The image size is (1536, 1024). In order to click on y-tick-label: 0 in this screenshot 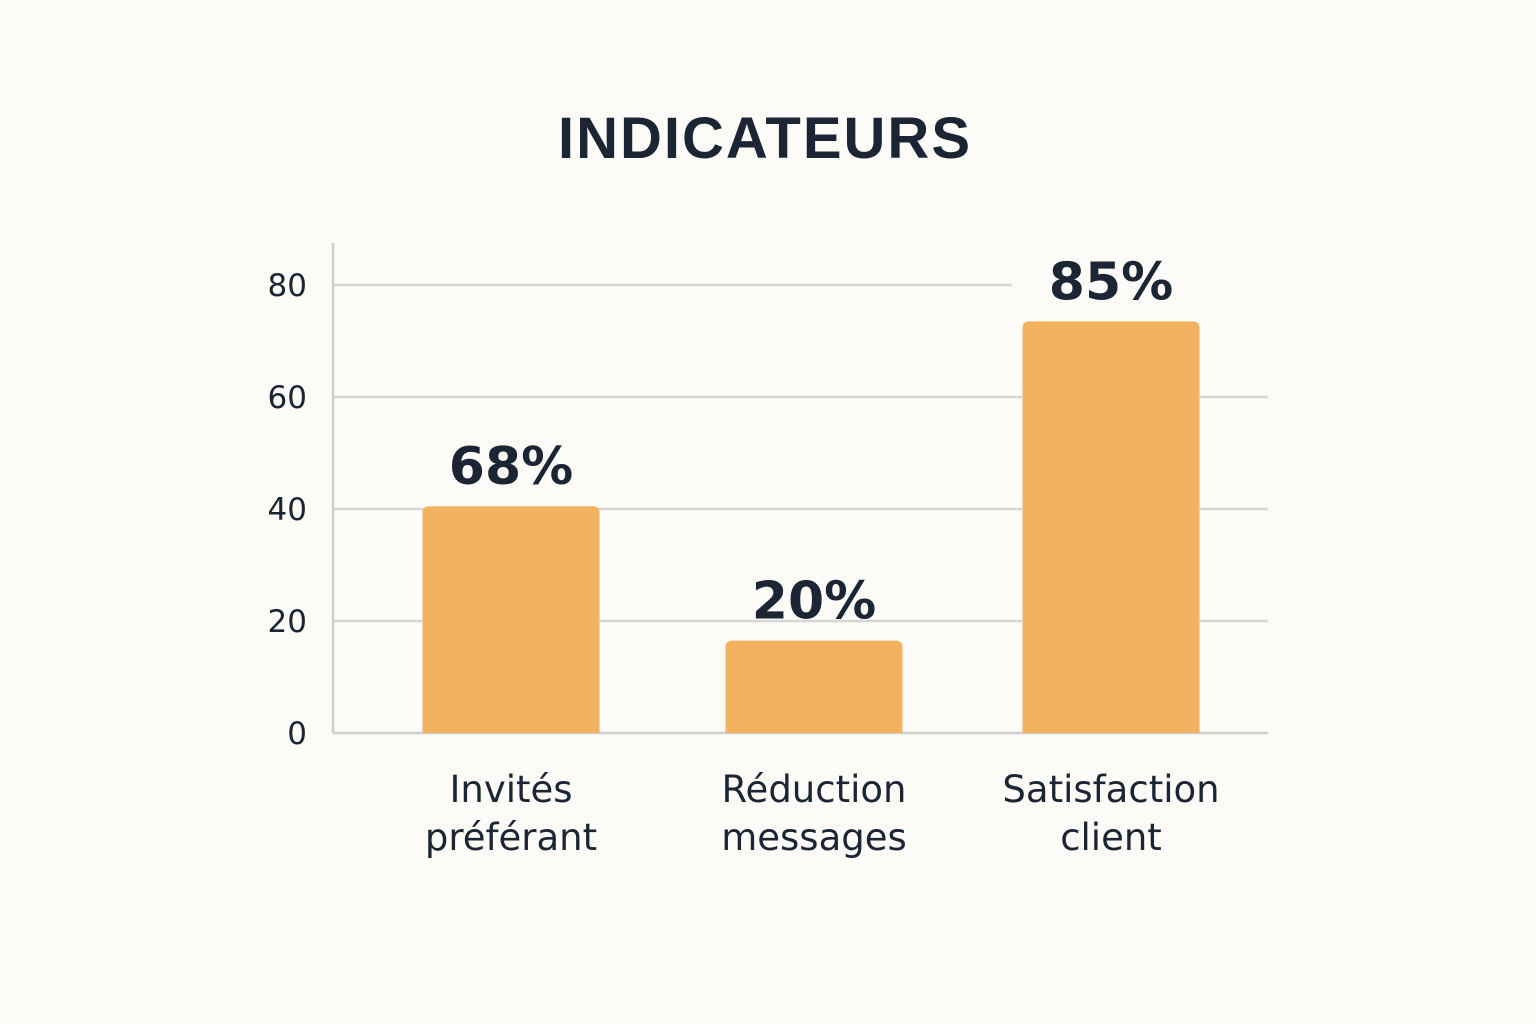, I will do `click(297, 734)`.